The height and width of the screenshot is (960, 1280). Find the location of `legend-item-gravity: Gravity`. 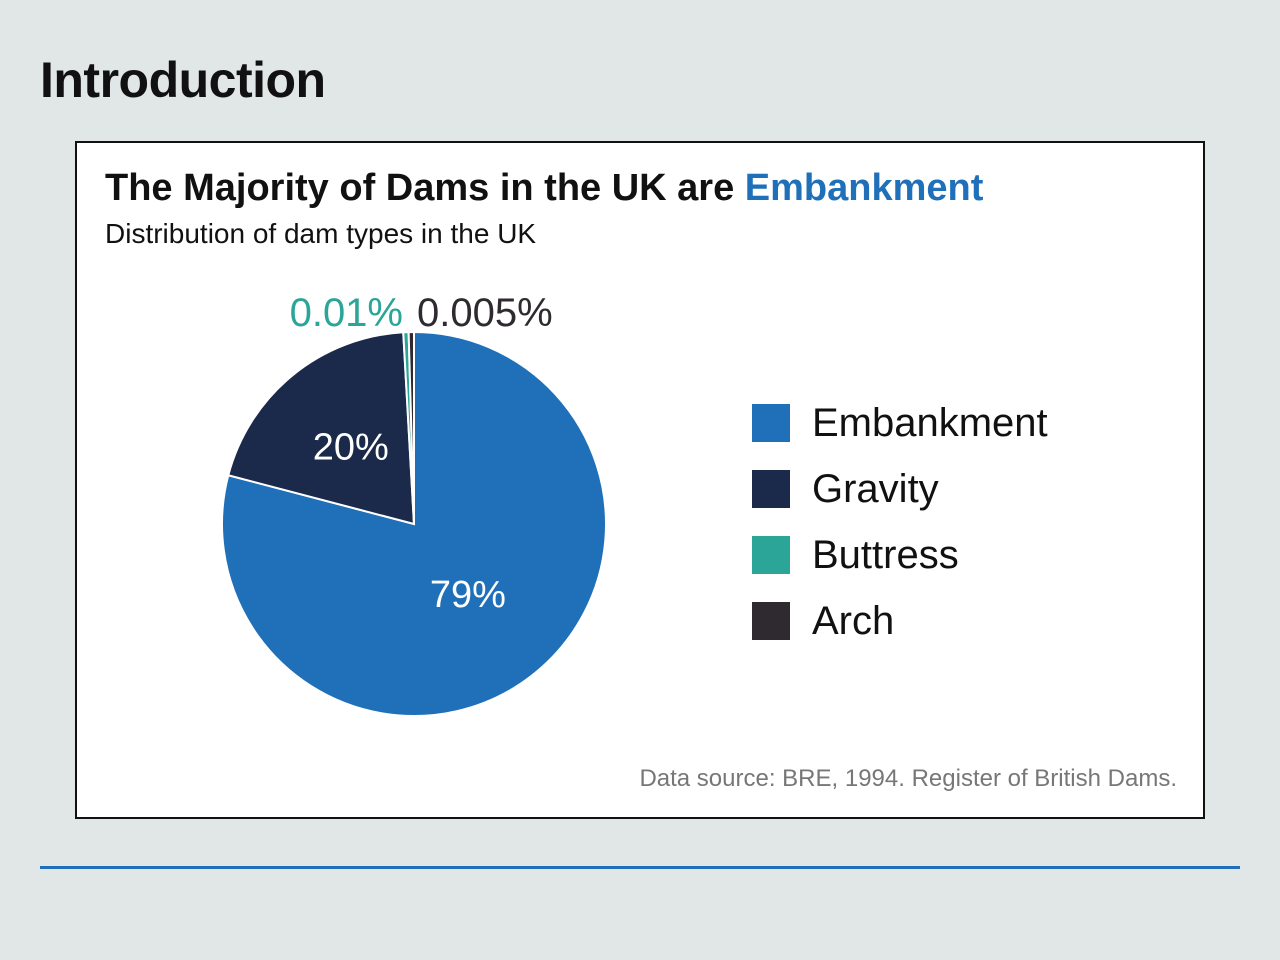

legend-item-gravity: Gravity is located at coordinates (900, 489).